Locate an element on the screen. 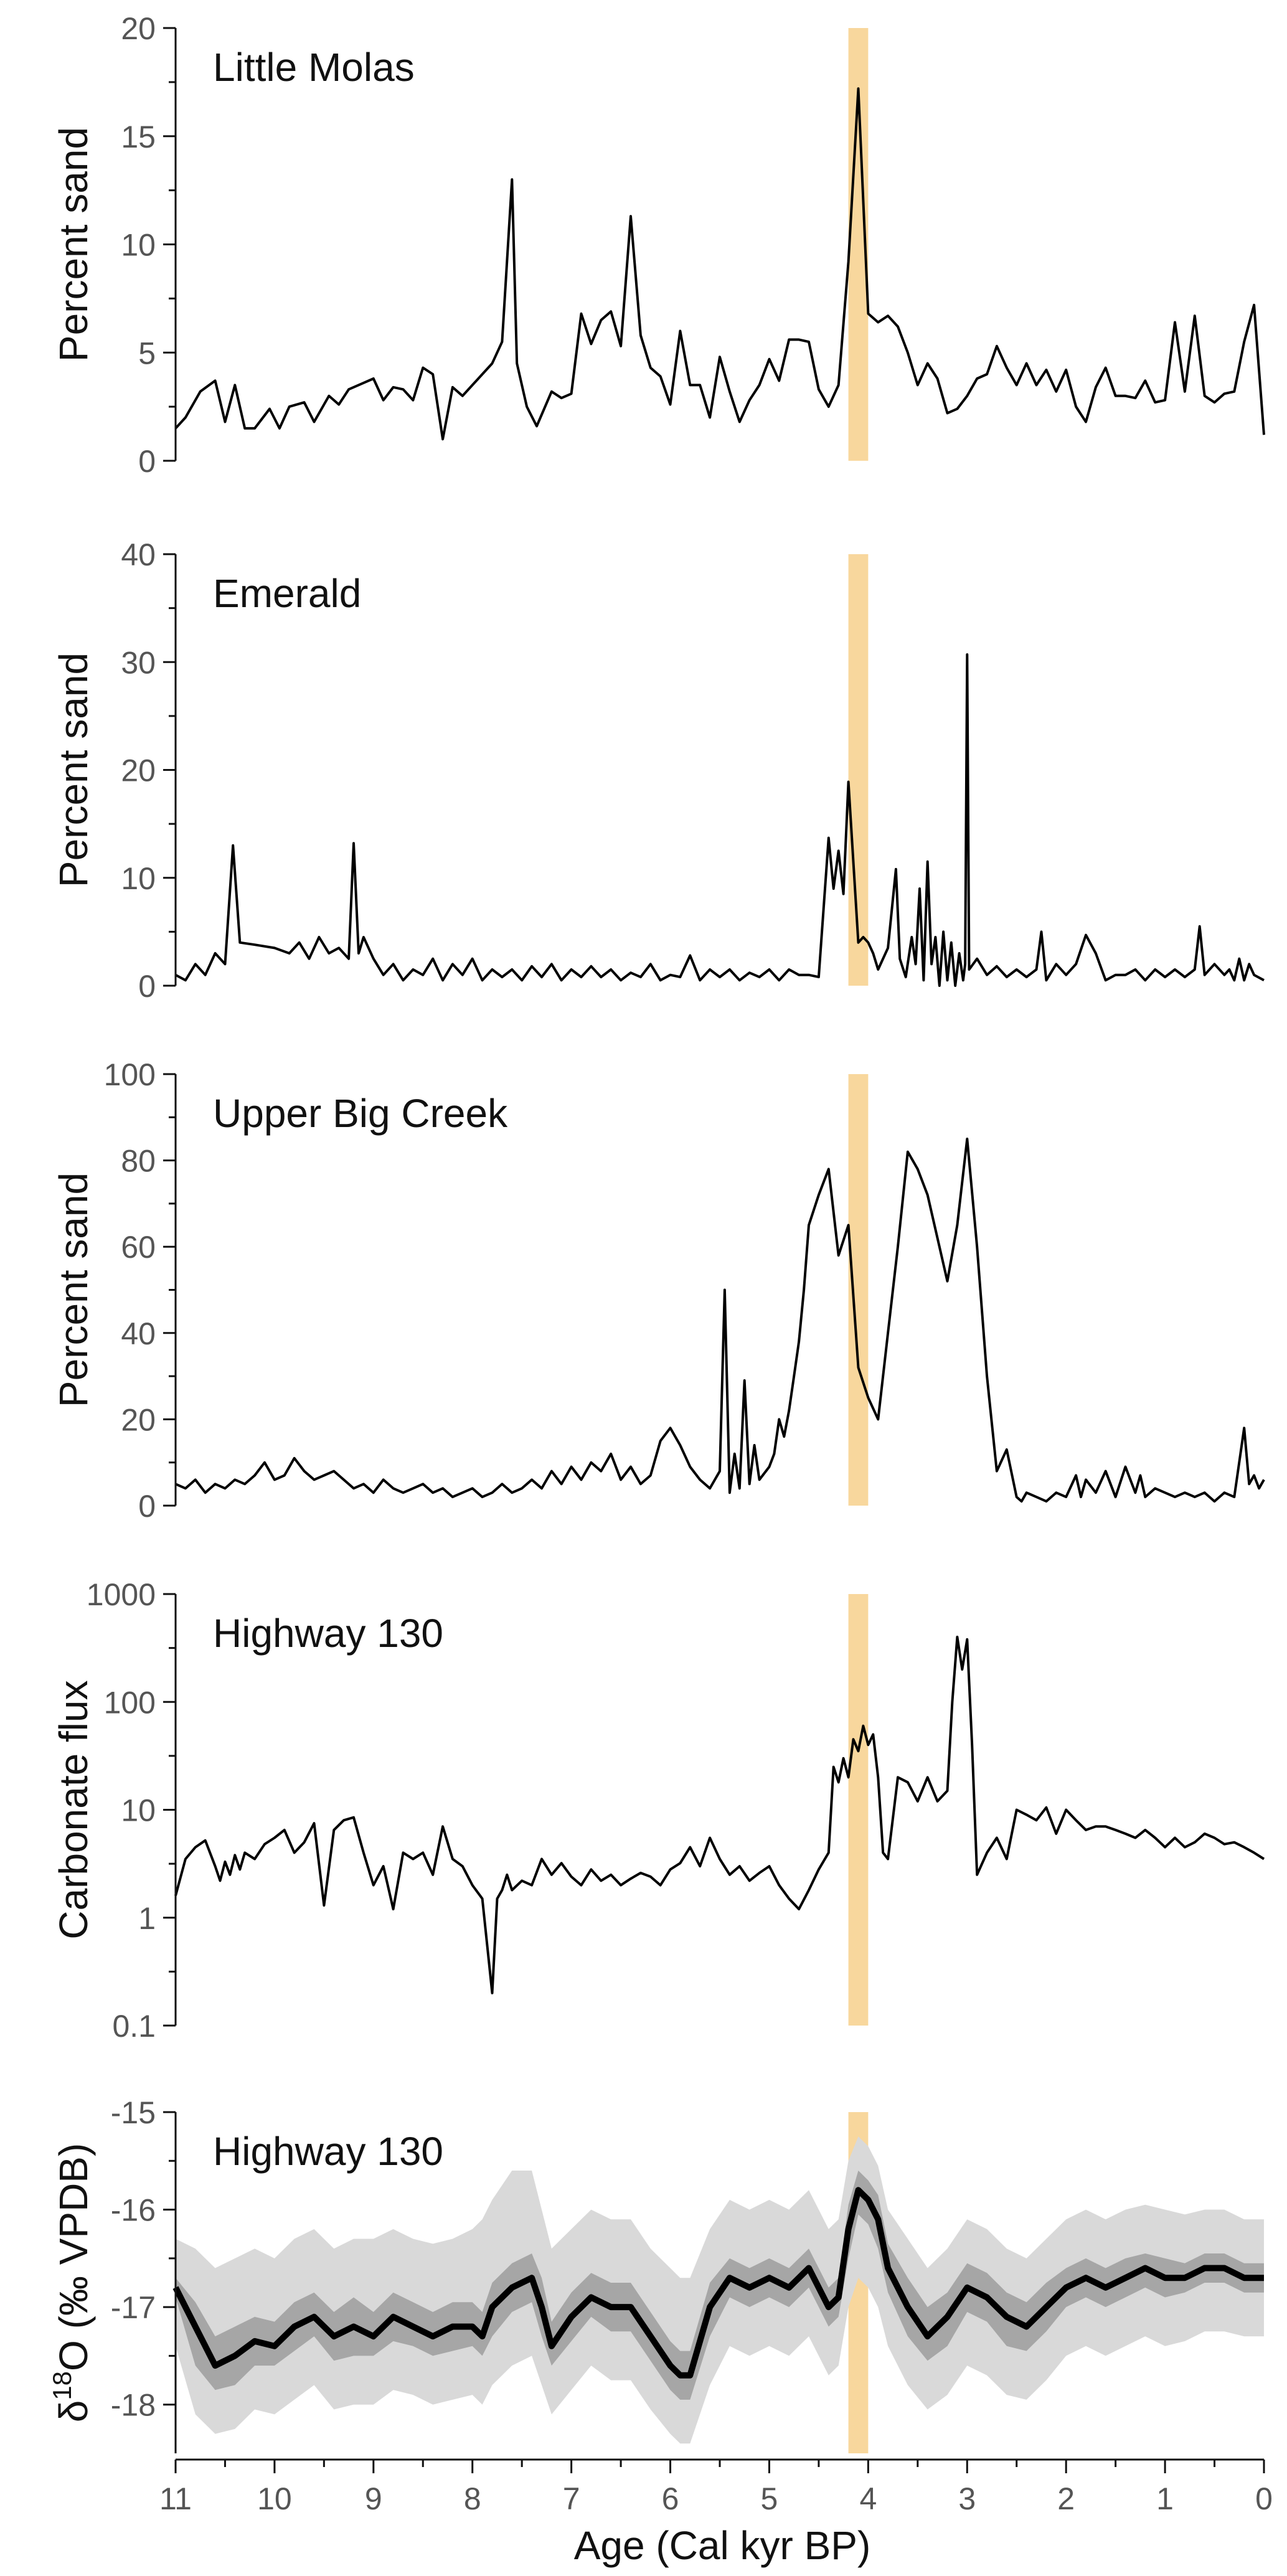  x-tick-label: 2 is located at coordinates (1066, 2498).